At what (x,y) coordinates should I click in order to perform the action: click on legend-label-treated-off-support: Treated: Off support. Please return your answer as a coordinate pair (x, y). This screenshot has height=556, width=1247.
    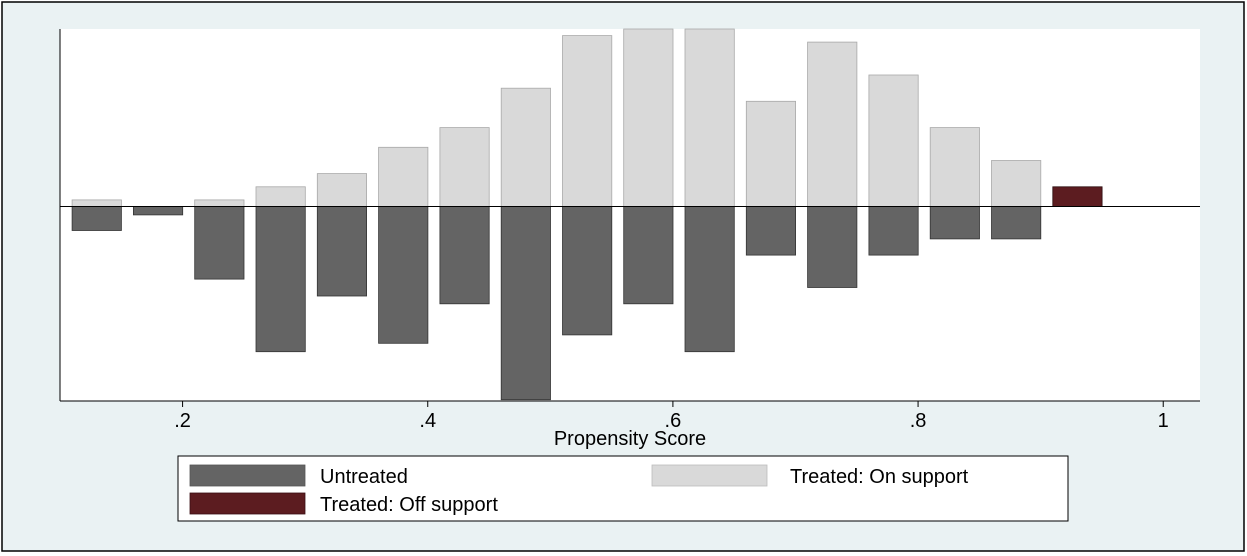
    Looking at the image, I should click on (409, 505).